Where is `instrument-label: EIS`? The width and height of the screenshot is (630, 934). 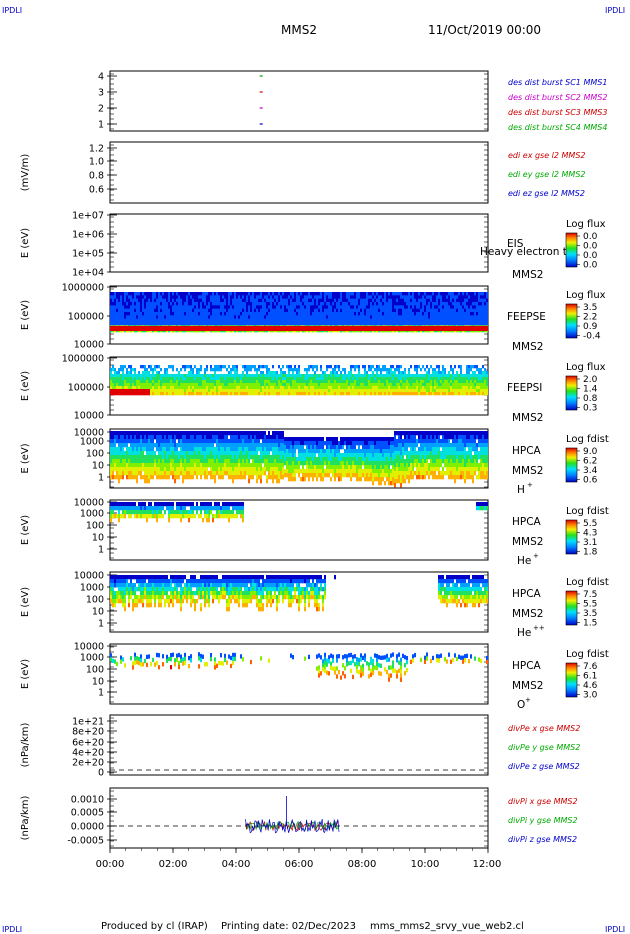 instrument-label: EIS is located at coordinates (515, 244).